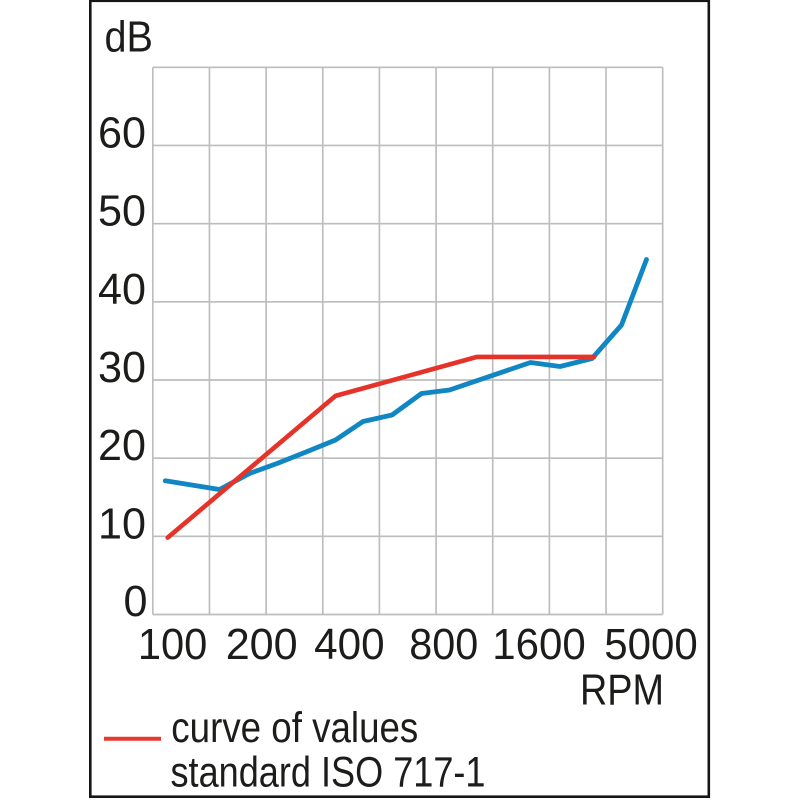  I want to click on svg-text: 200, so click(262, 644).